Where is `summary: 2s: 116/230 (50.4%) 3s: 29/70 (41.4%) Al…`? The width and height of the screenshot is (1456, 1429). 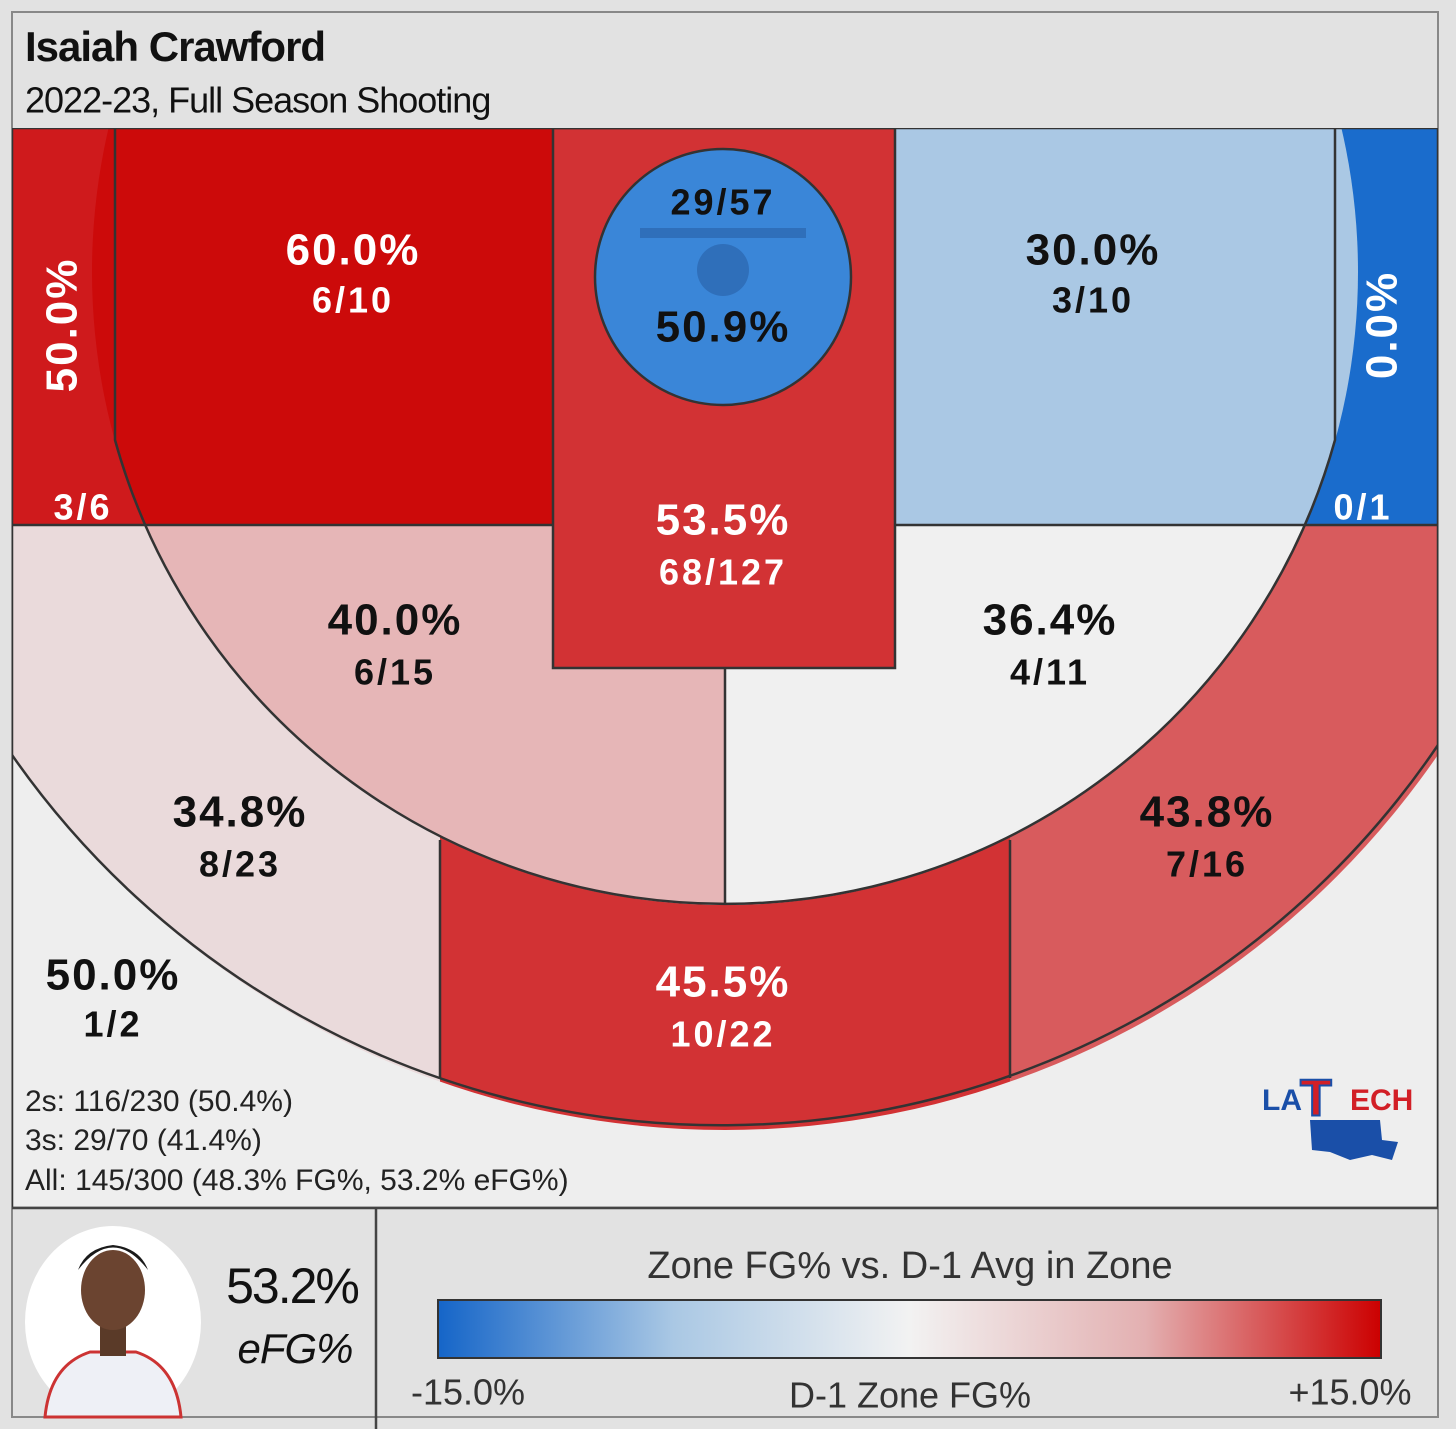 summary: 2s: 116/230 (50.4%) 3s: 29/70 (41.4%) Al… is located at coordinates (297, 1141).